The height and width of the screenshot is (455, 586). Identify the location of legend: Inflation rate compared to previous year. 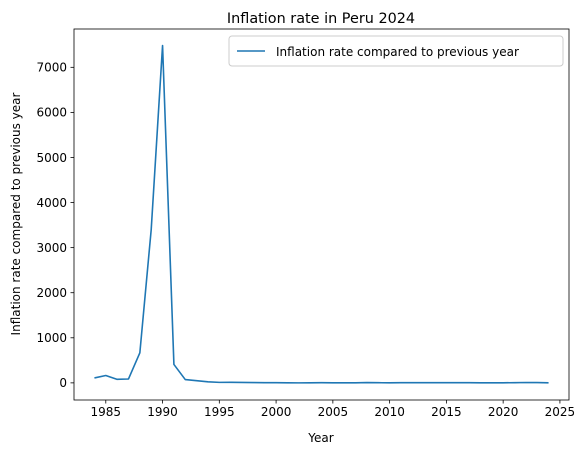
(396, 51).